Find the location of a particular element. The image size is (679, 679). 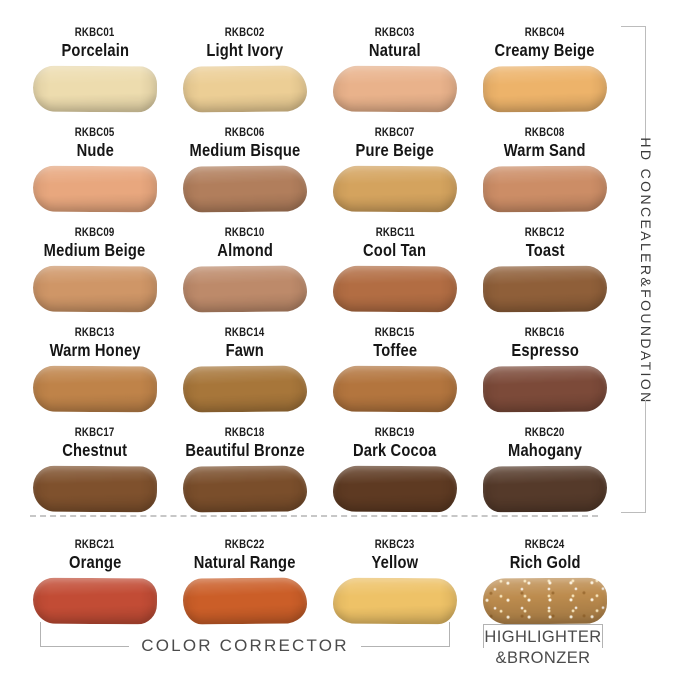

swatch-cell: RKBC16 Espresso is located at coordinates (545, 369).